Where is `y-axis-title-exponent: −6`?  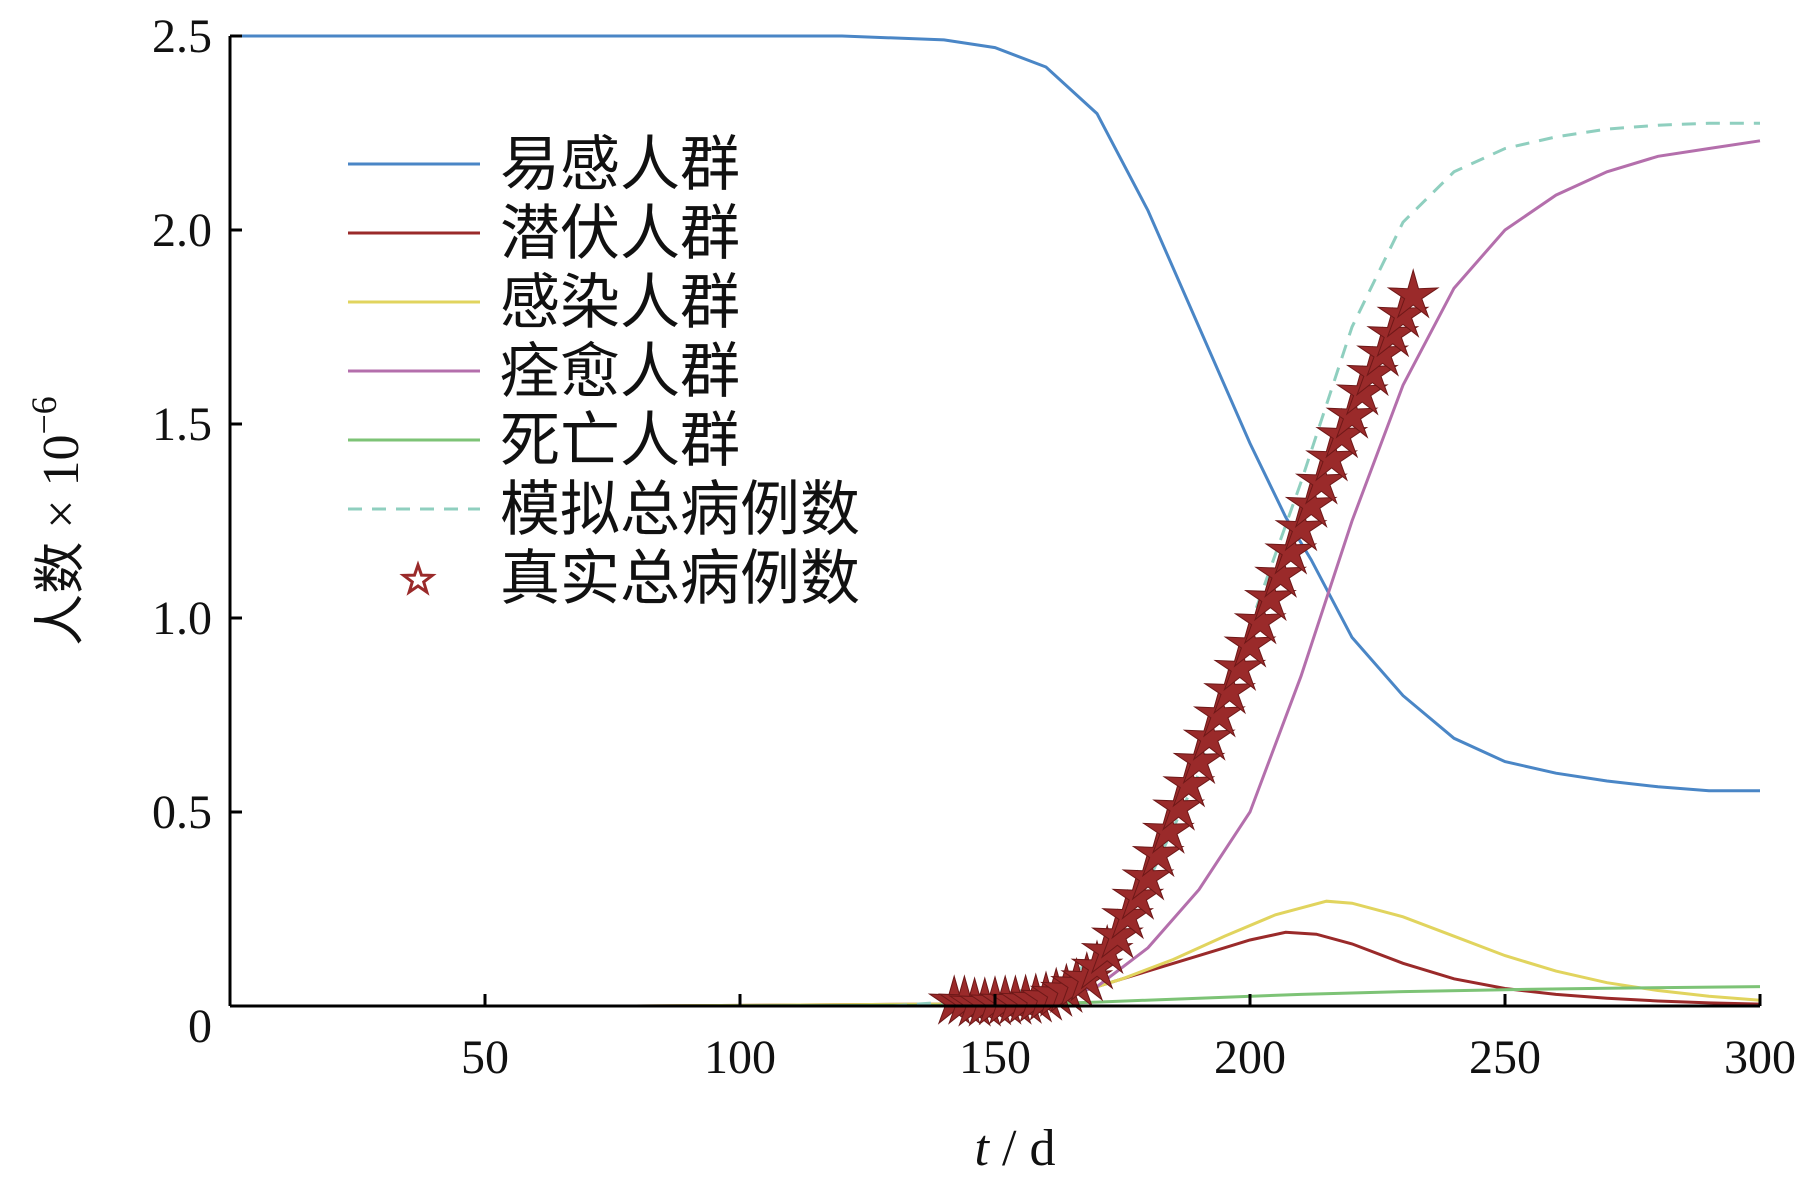
y-axis-title-exponent: −6 is located at coordinates (44, 415).